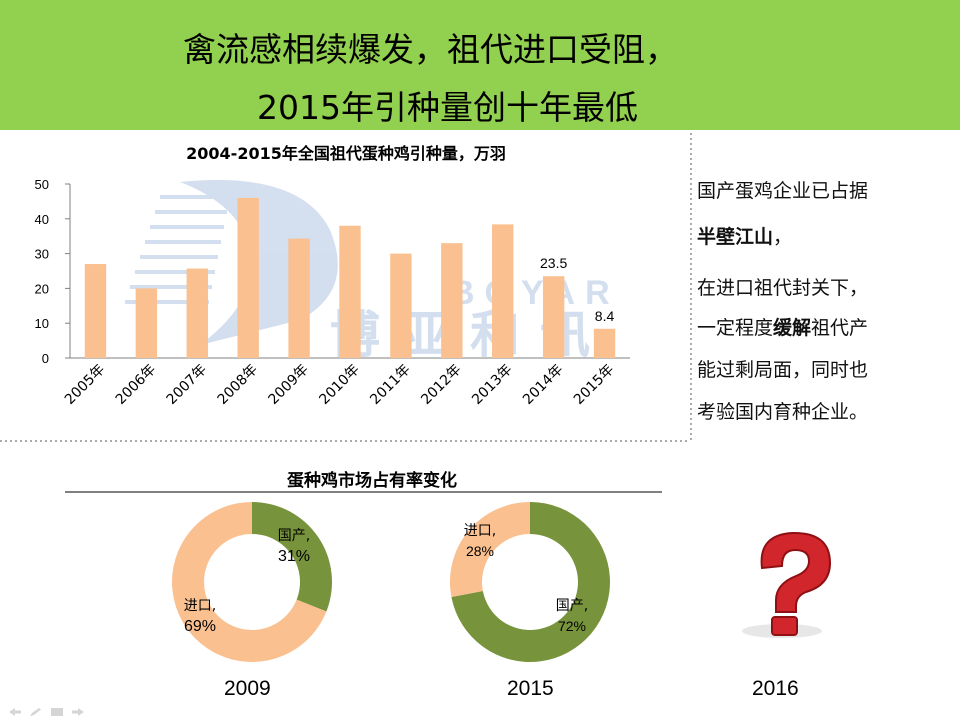  What do you see at coordinates (346, 153) in the screenshot?
I see `bar-chart-title: 2004-2015年全国祖代蛋种鸡引种量，万羽` at bounding box center [346, 153].